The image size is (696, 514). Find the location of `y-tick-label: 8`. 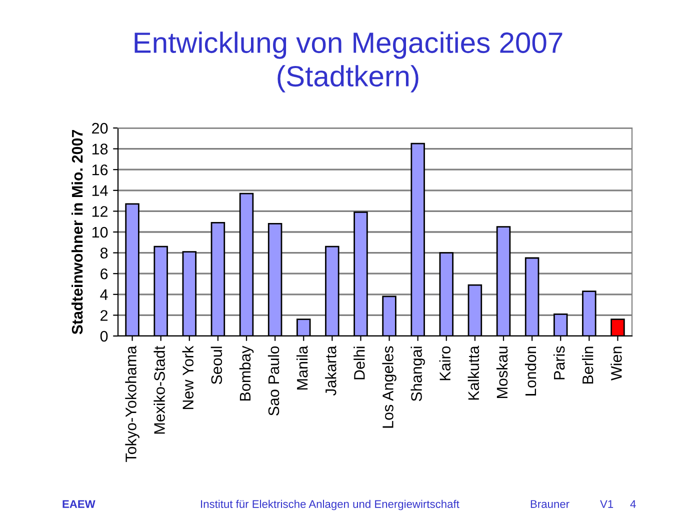

y-tick-label: 8 is located at coordinates (104, 253).